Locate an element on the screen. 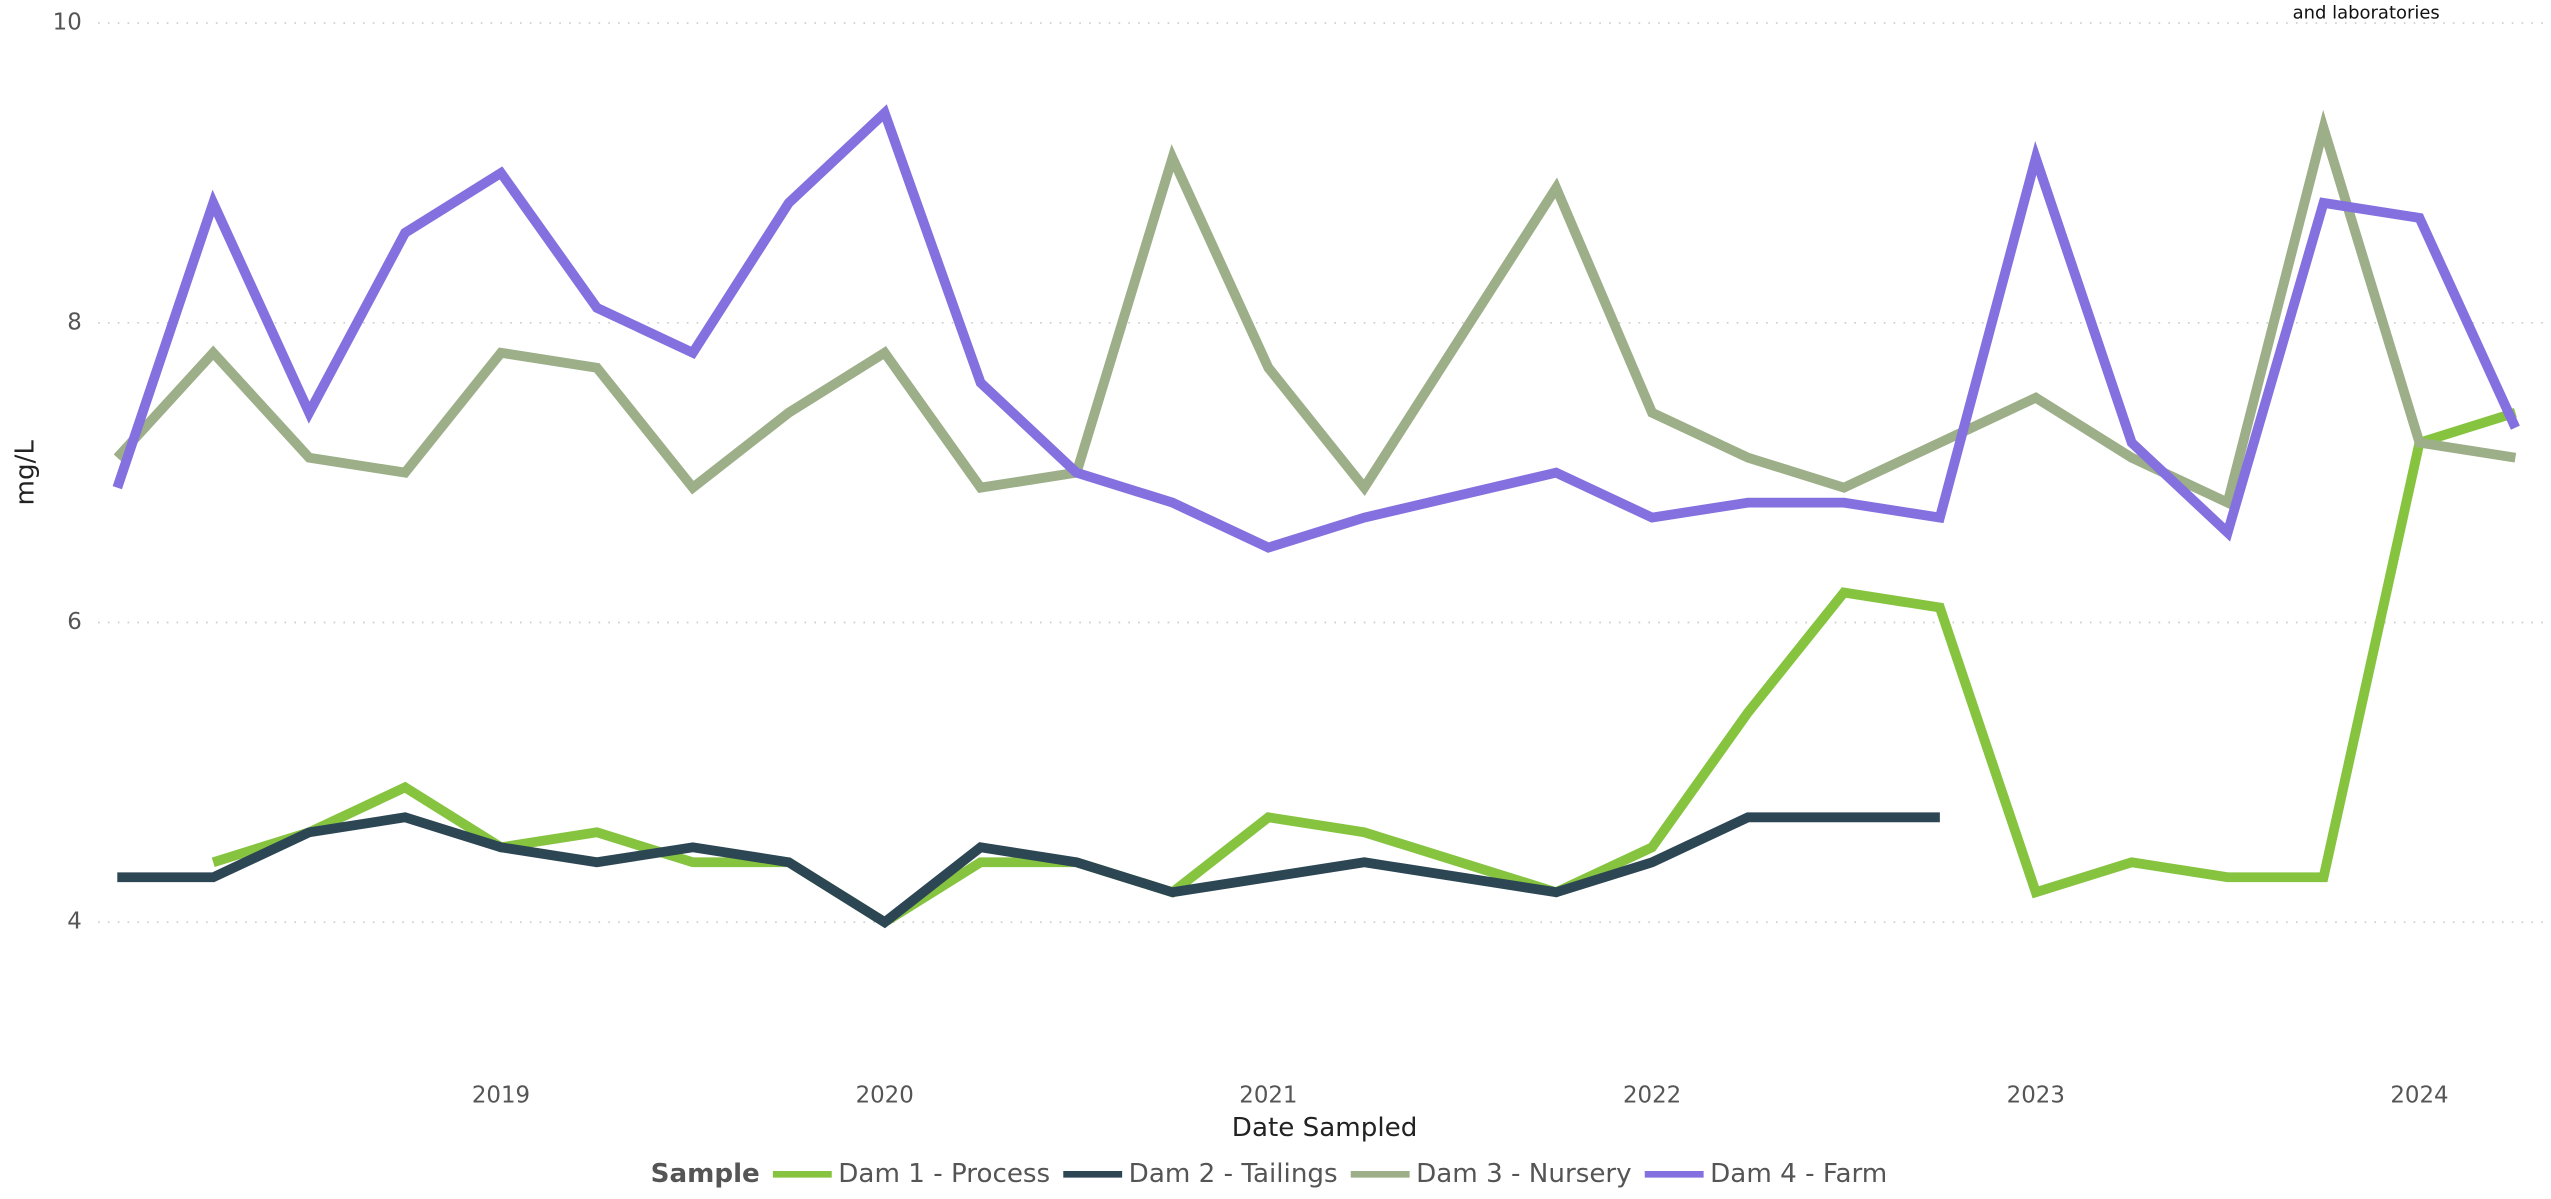 This screenshot has height=1199, width=2551. x-tick-label: 2019 is located at coordinates (501, 1095).